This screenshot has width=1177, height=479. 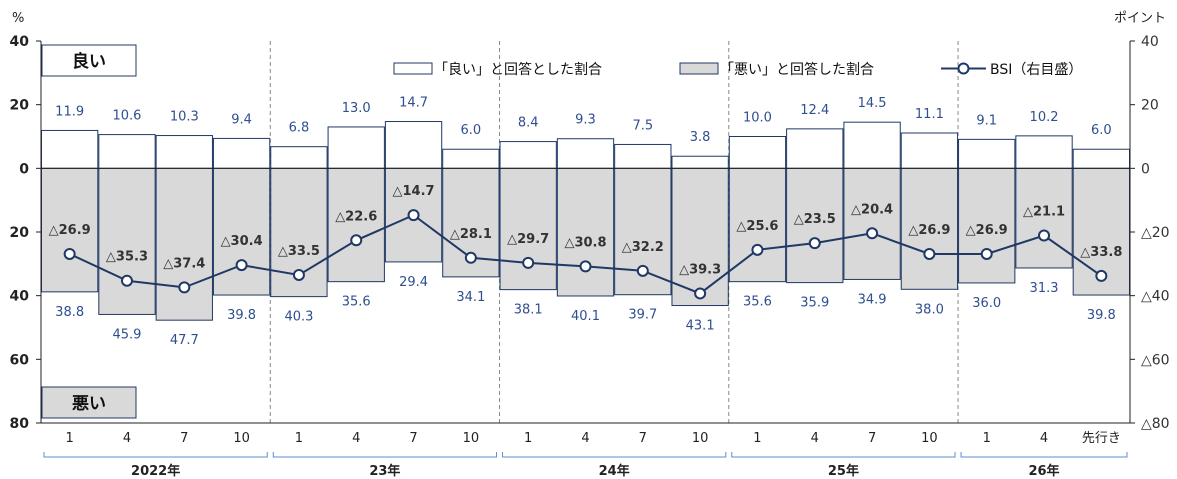 What do you see at coordinates (470, 297) in the screenshot?
I see `bad-value-label: 34.1` at bounding box center [470, 297].